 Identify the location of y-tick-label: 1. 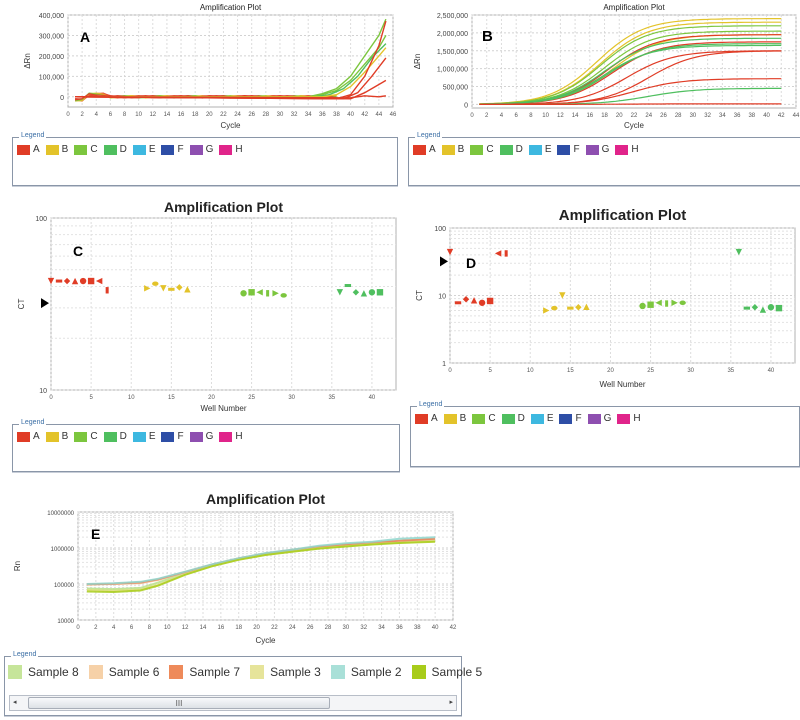
(444, 364).